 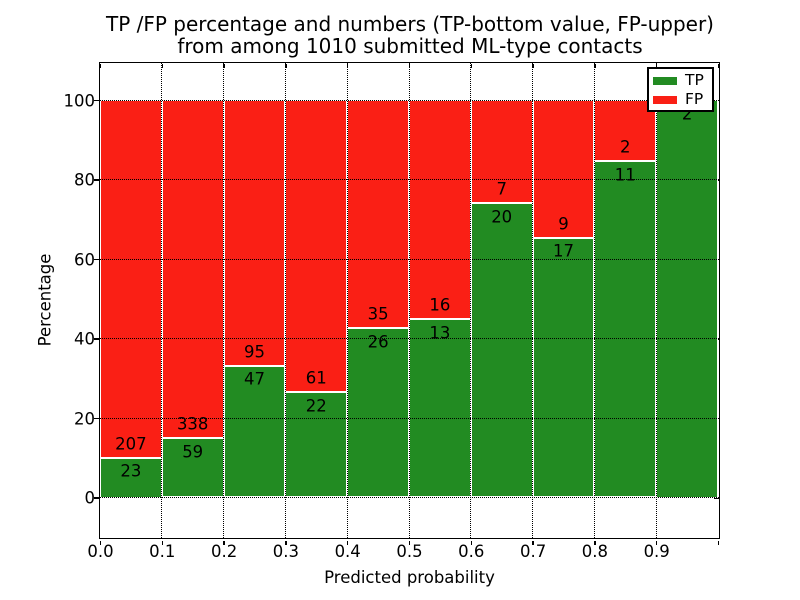 What do you see at coordinates (440, 305) in the screenshot?
I see `bar-label-fp: 16` at bounding box center [440, 305].